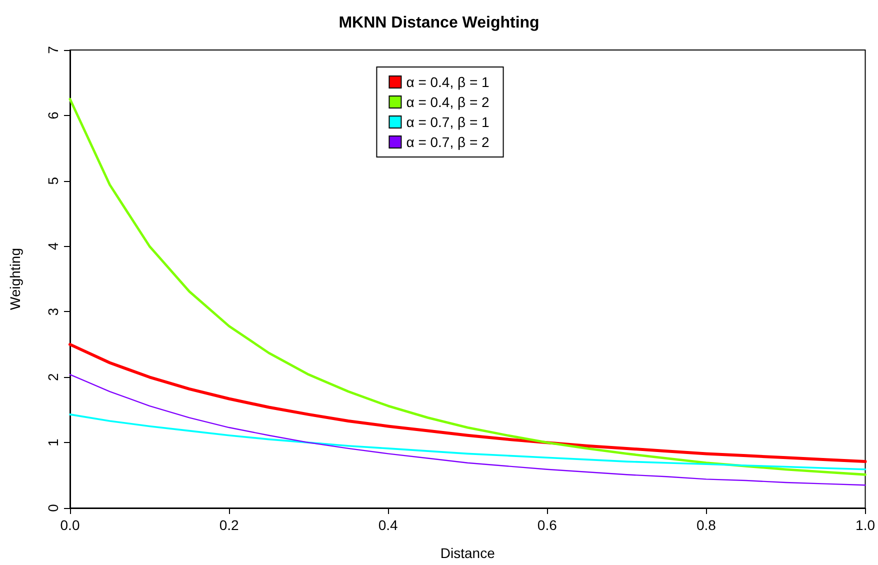  What do you see at coordinates (53, 442) in the screenshot?
I see `y-tick-label: 1` at bounding box center [53, 442].